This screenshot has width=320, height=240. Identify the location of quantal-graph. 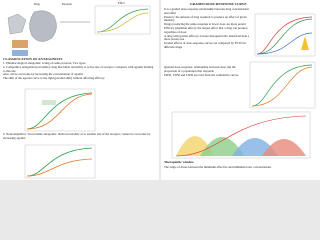
(282, 85).